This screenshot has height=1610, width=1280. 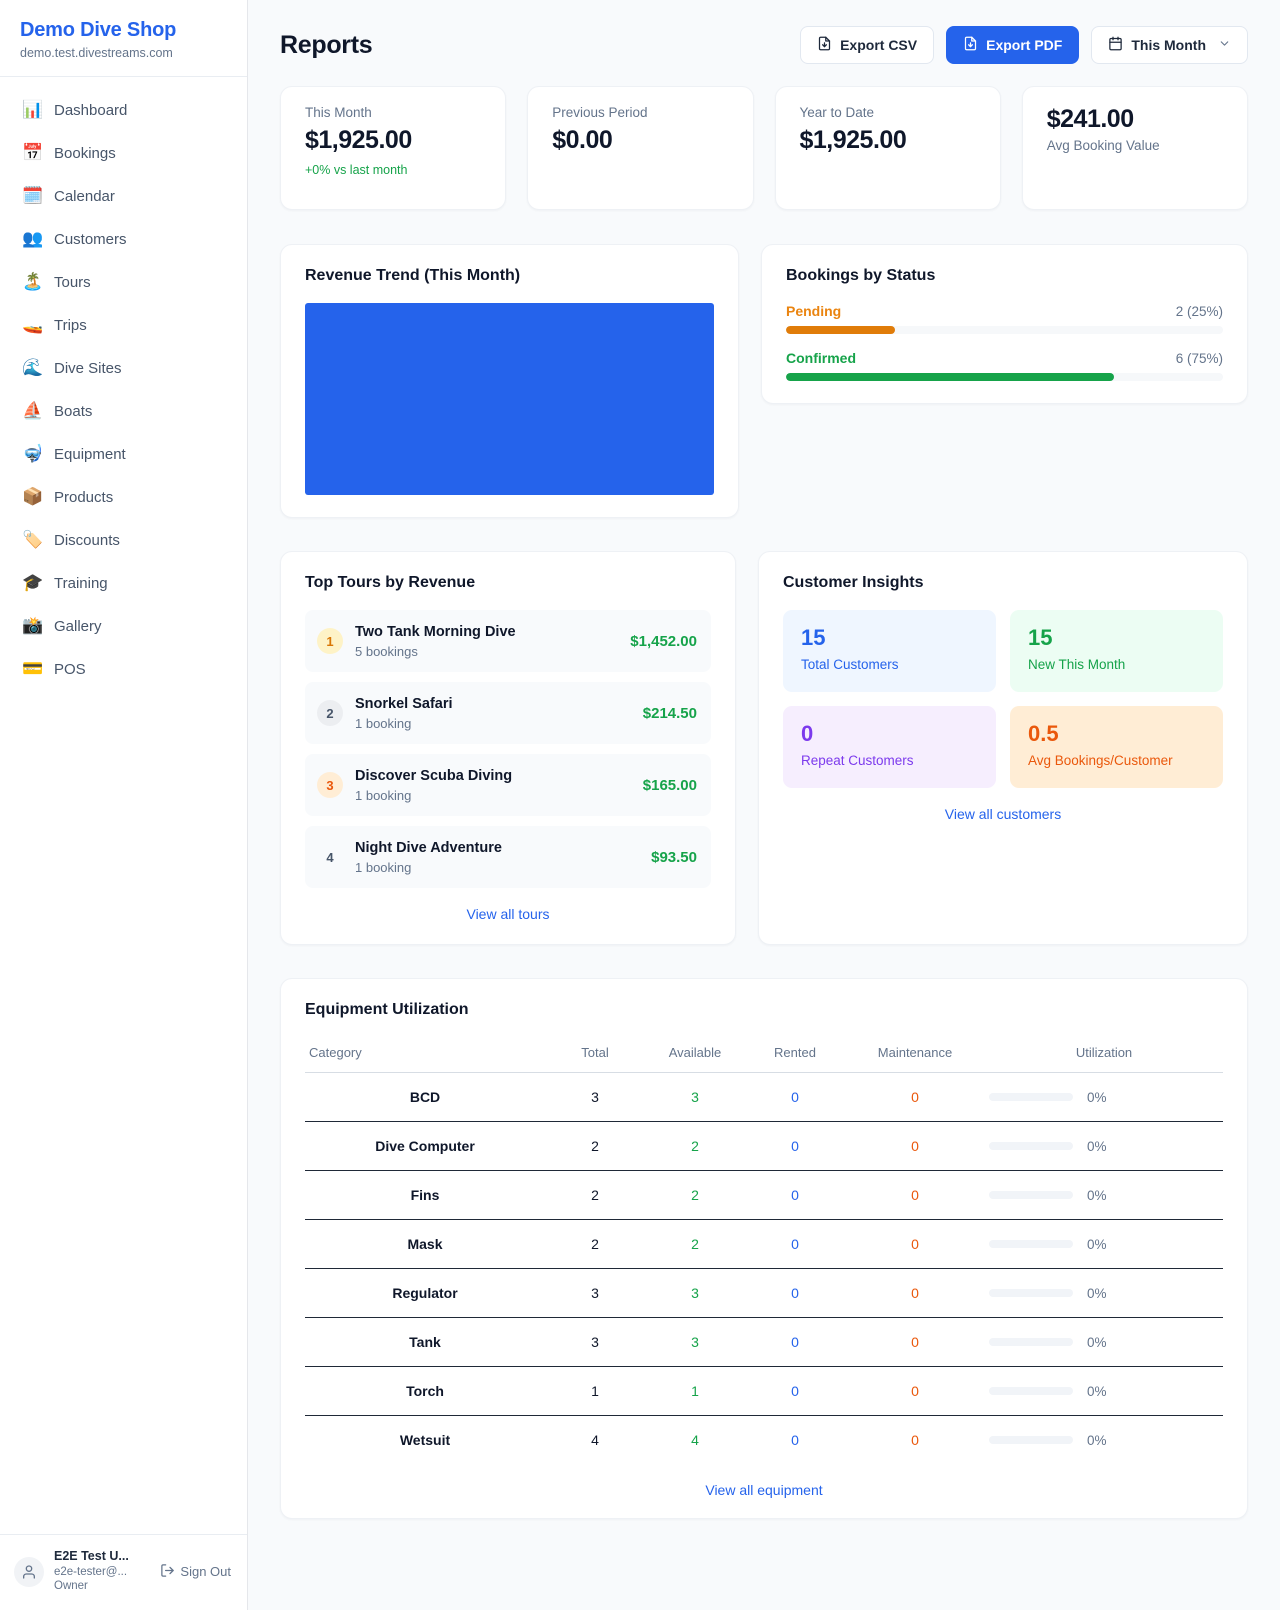 I want to click on tour-row: 2 Snorkel Safari 1 booking $214.50, so click(x=508, y=713).